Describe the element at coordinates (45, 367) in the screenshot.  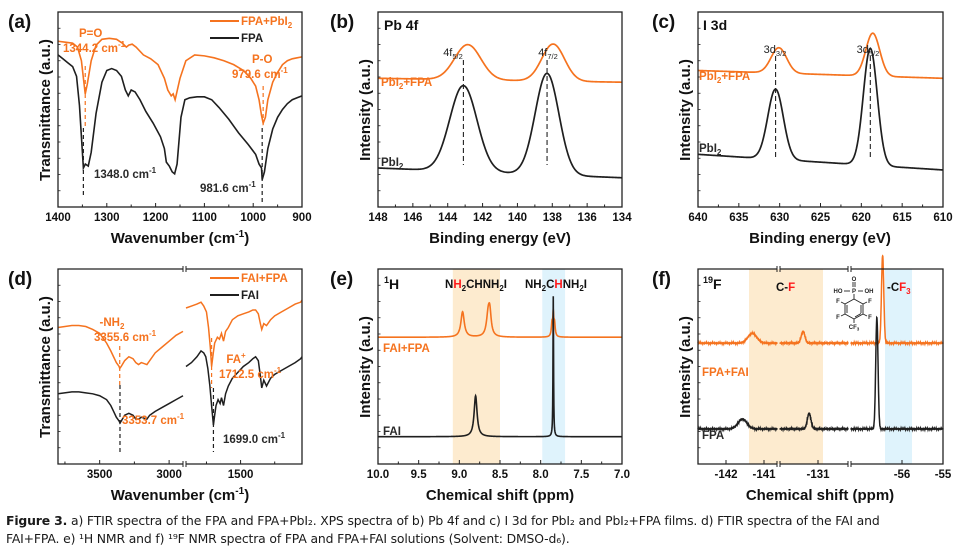
I see `y-axis-label-d: Transmittance (a.u.)` at that location.